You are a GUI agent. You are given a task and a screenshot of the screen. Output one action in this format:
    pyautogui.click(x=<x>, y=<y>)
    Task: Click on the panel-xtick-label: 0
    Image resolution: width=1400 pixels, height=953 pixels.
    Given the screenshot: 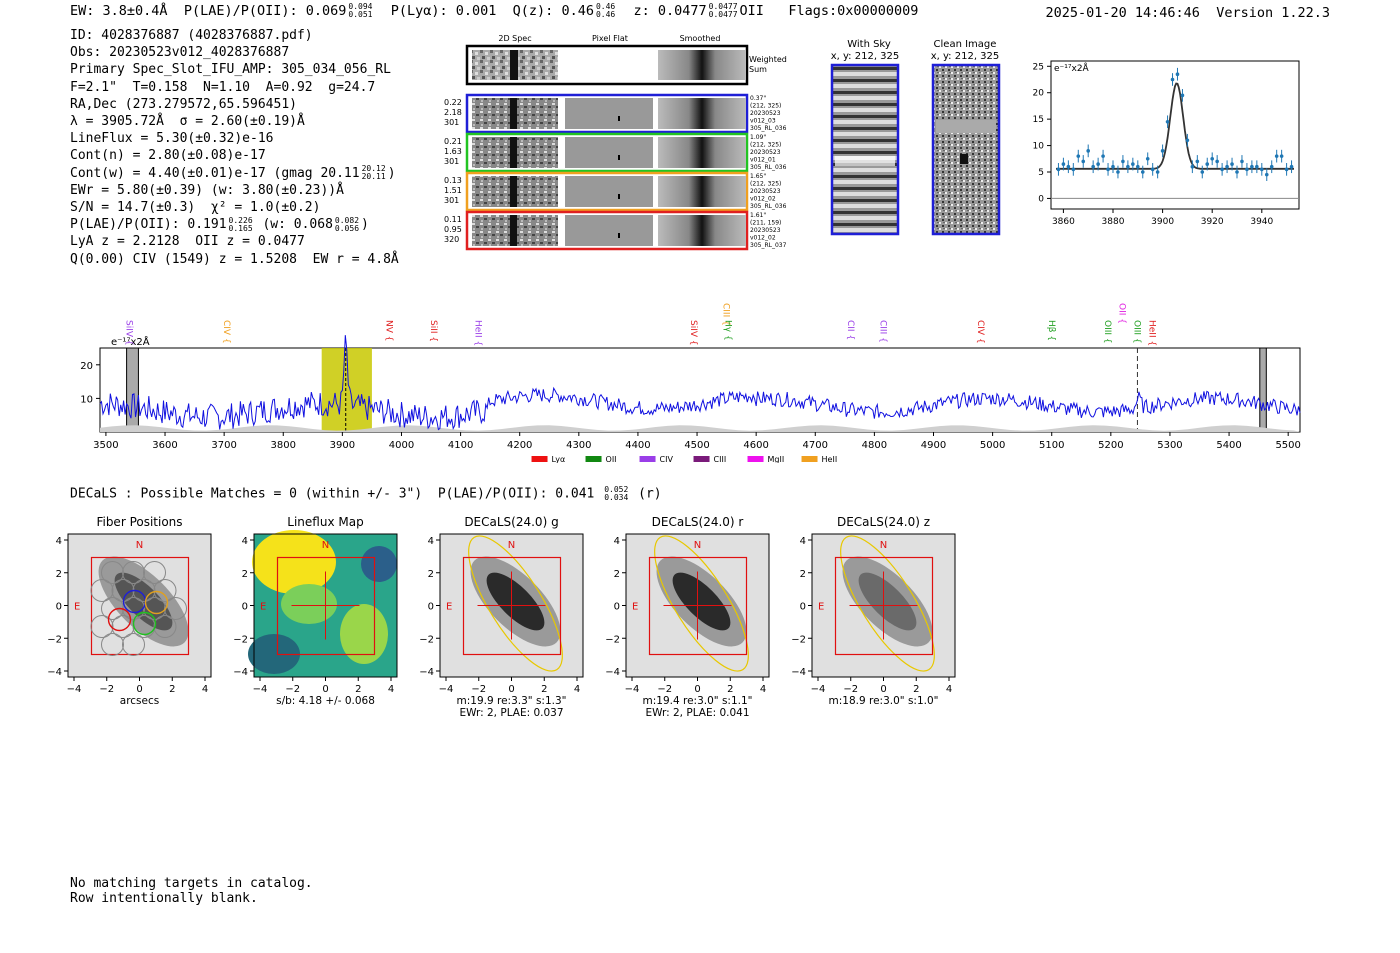 What is the action you would take?
    pyautogui.click(x=697, y=689)
    